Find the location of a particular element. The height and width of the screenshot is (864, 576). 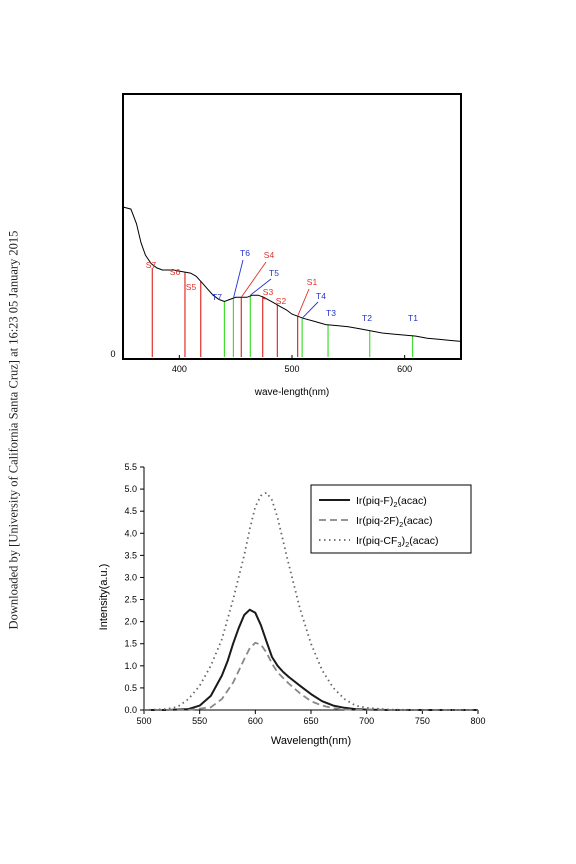

y-axis-label: Intensity(a.u.) is located at coordinates (104, 597).